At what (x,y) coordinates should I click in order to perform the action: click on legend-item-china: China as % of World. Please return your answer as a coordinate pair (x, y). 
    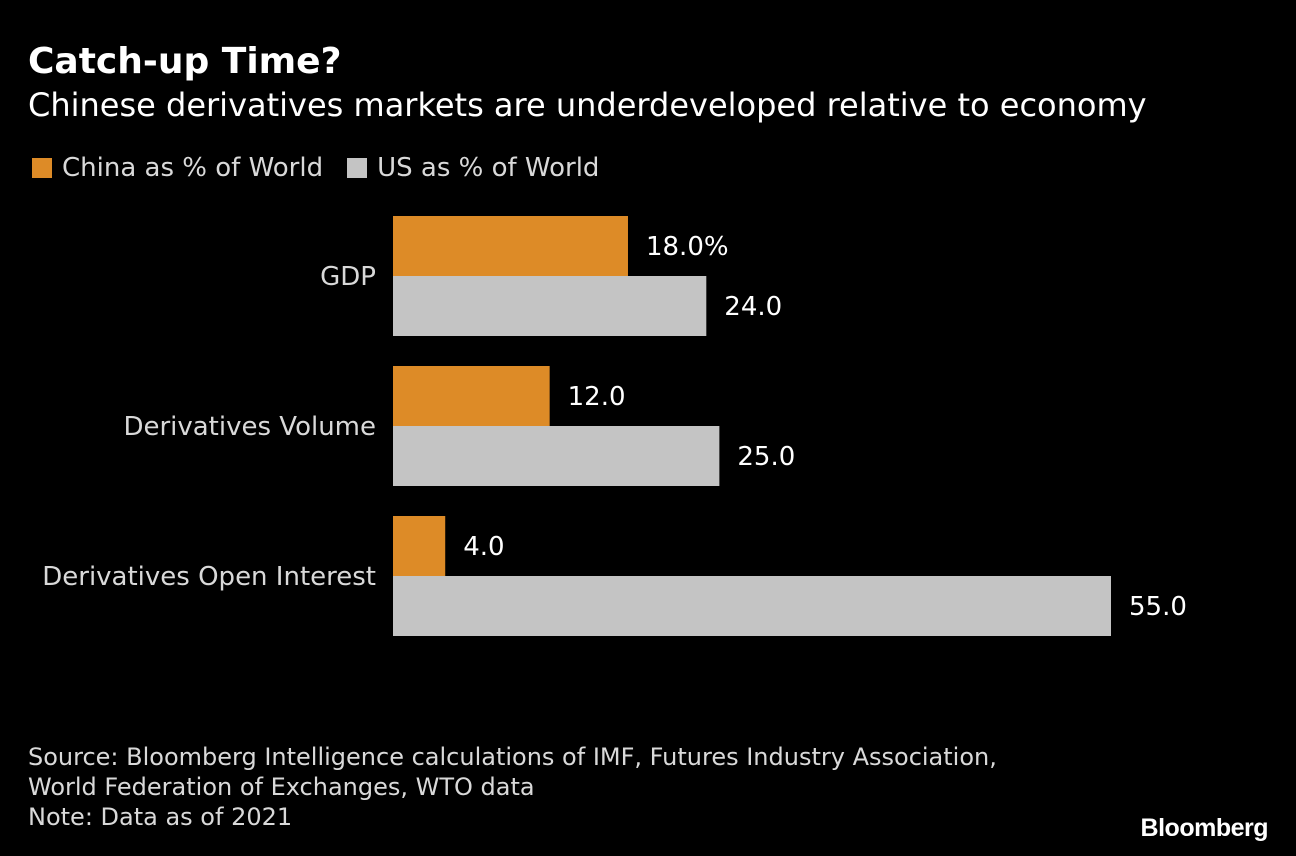
    Looking at the image, I should click on (177, 168).